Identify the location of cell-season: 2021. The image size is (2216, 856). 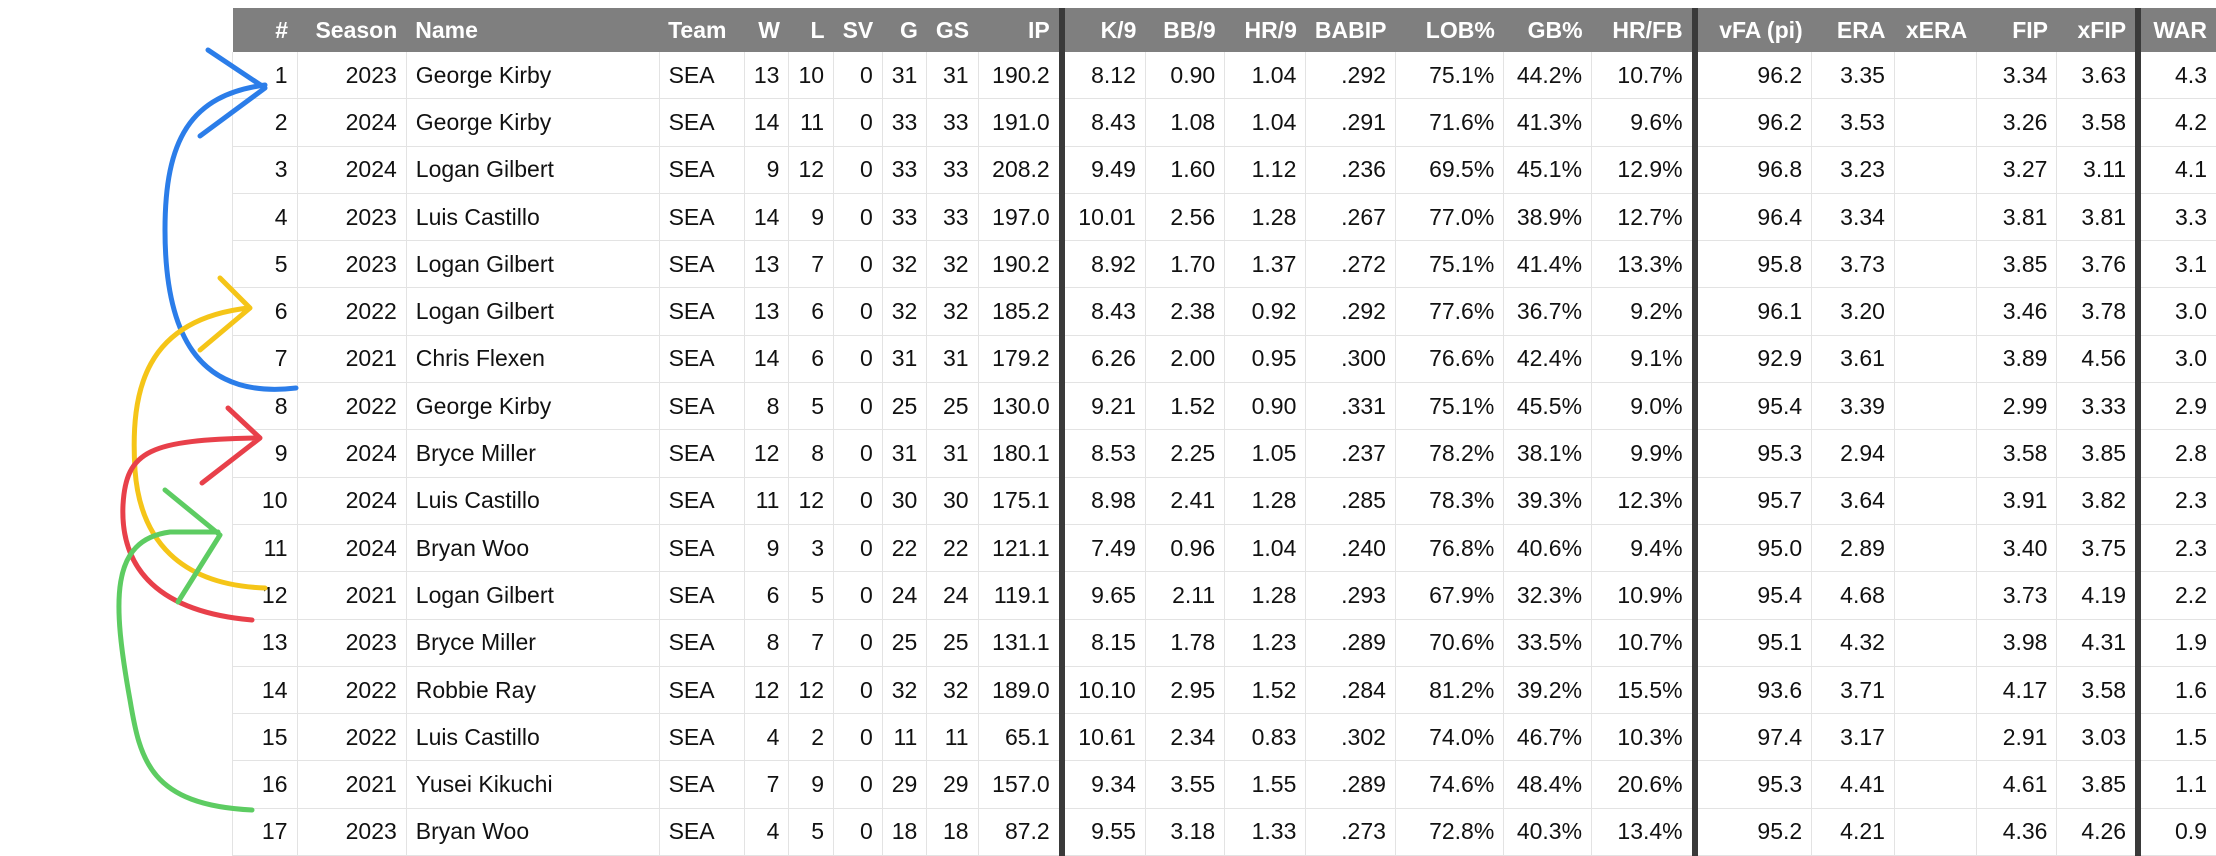
(351, 784).